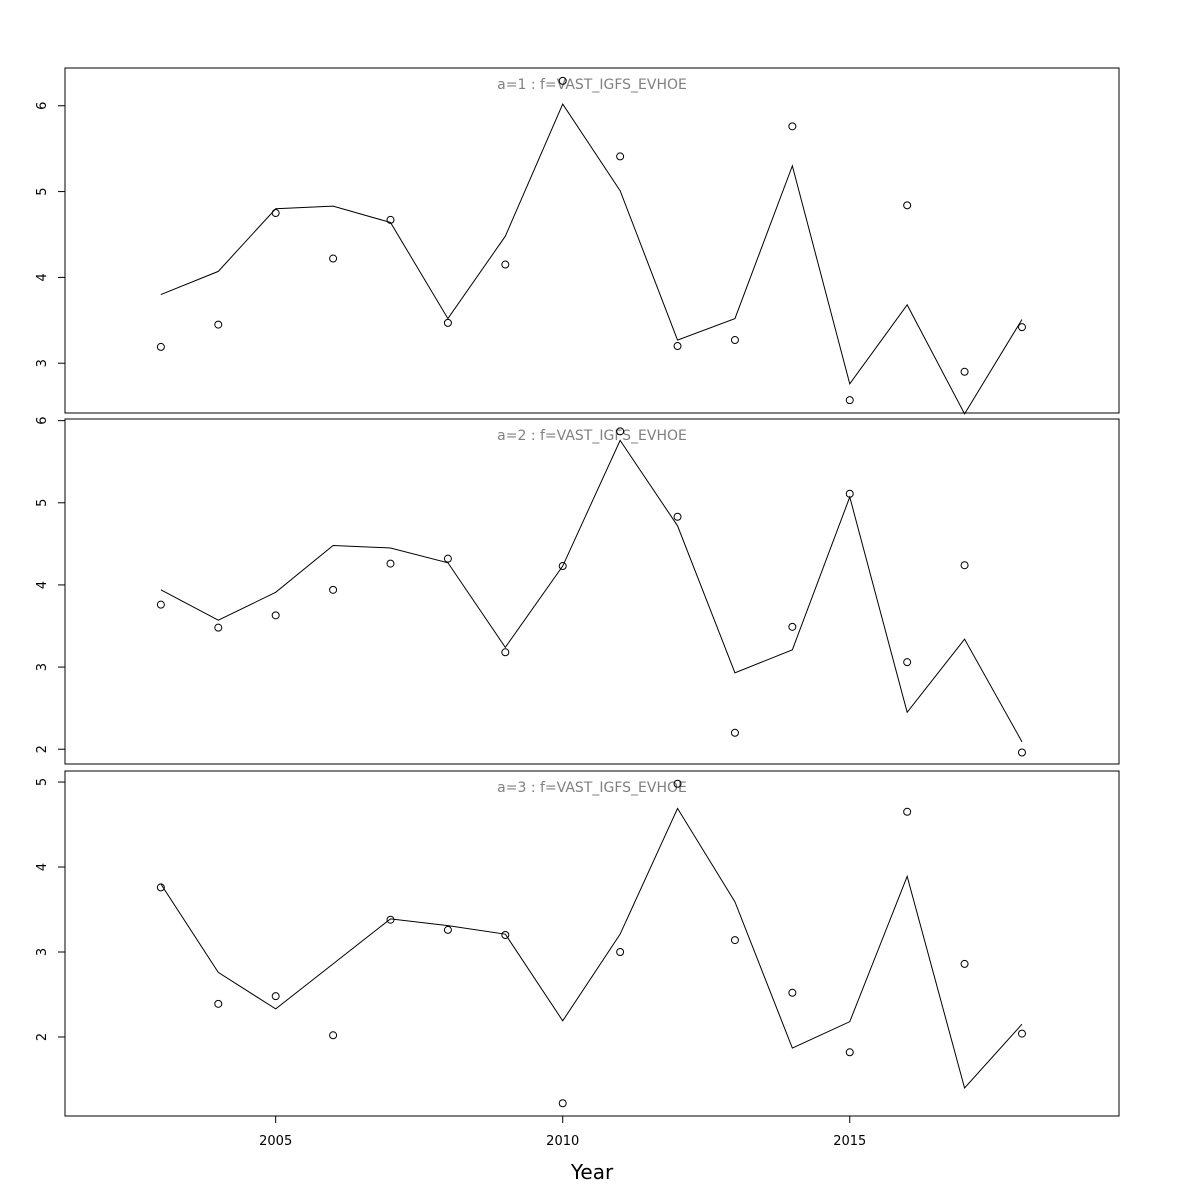 Image resolution: width=1200 pixels, height=1200 pixels. Describe the element at coordinates (275, 1141) in the screenshot. I see `x-tick-label: 2005` at that location.